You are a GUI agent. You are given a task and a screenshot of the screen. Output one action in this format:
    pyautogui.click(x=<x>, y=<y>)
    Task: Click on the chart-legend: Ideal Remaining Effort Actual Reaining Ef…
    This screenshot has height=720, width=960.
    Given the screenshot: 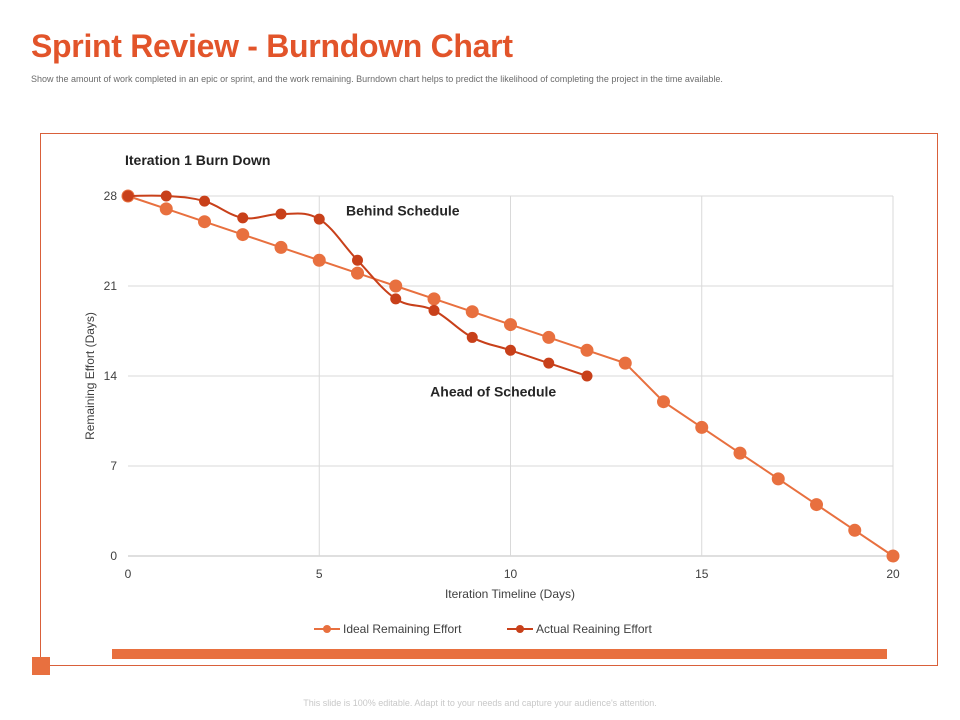 What is the action you would take?
    pyautogui.click(x=483, y=629)
    